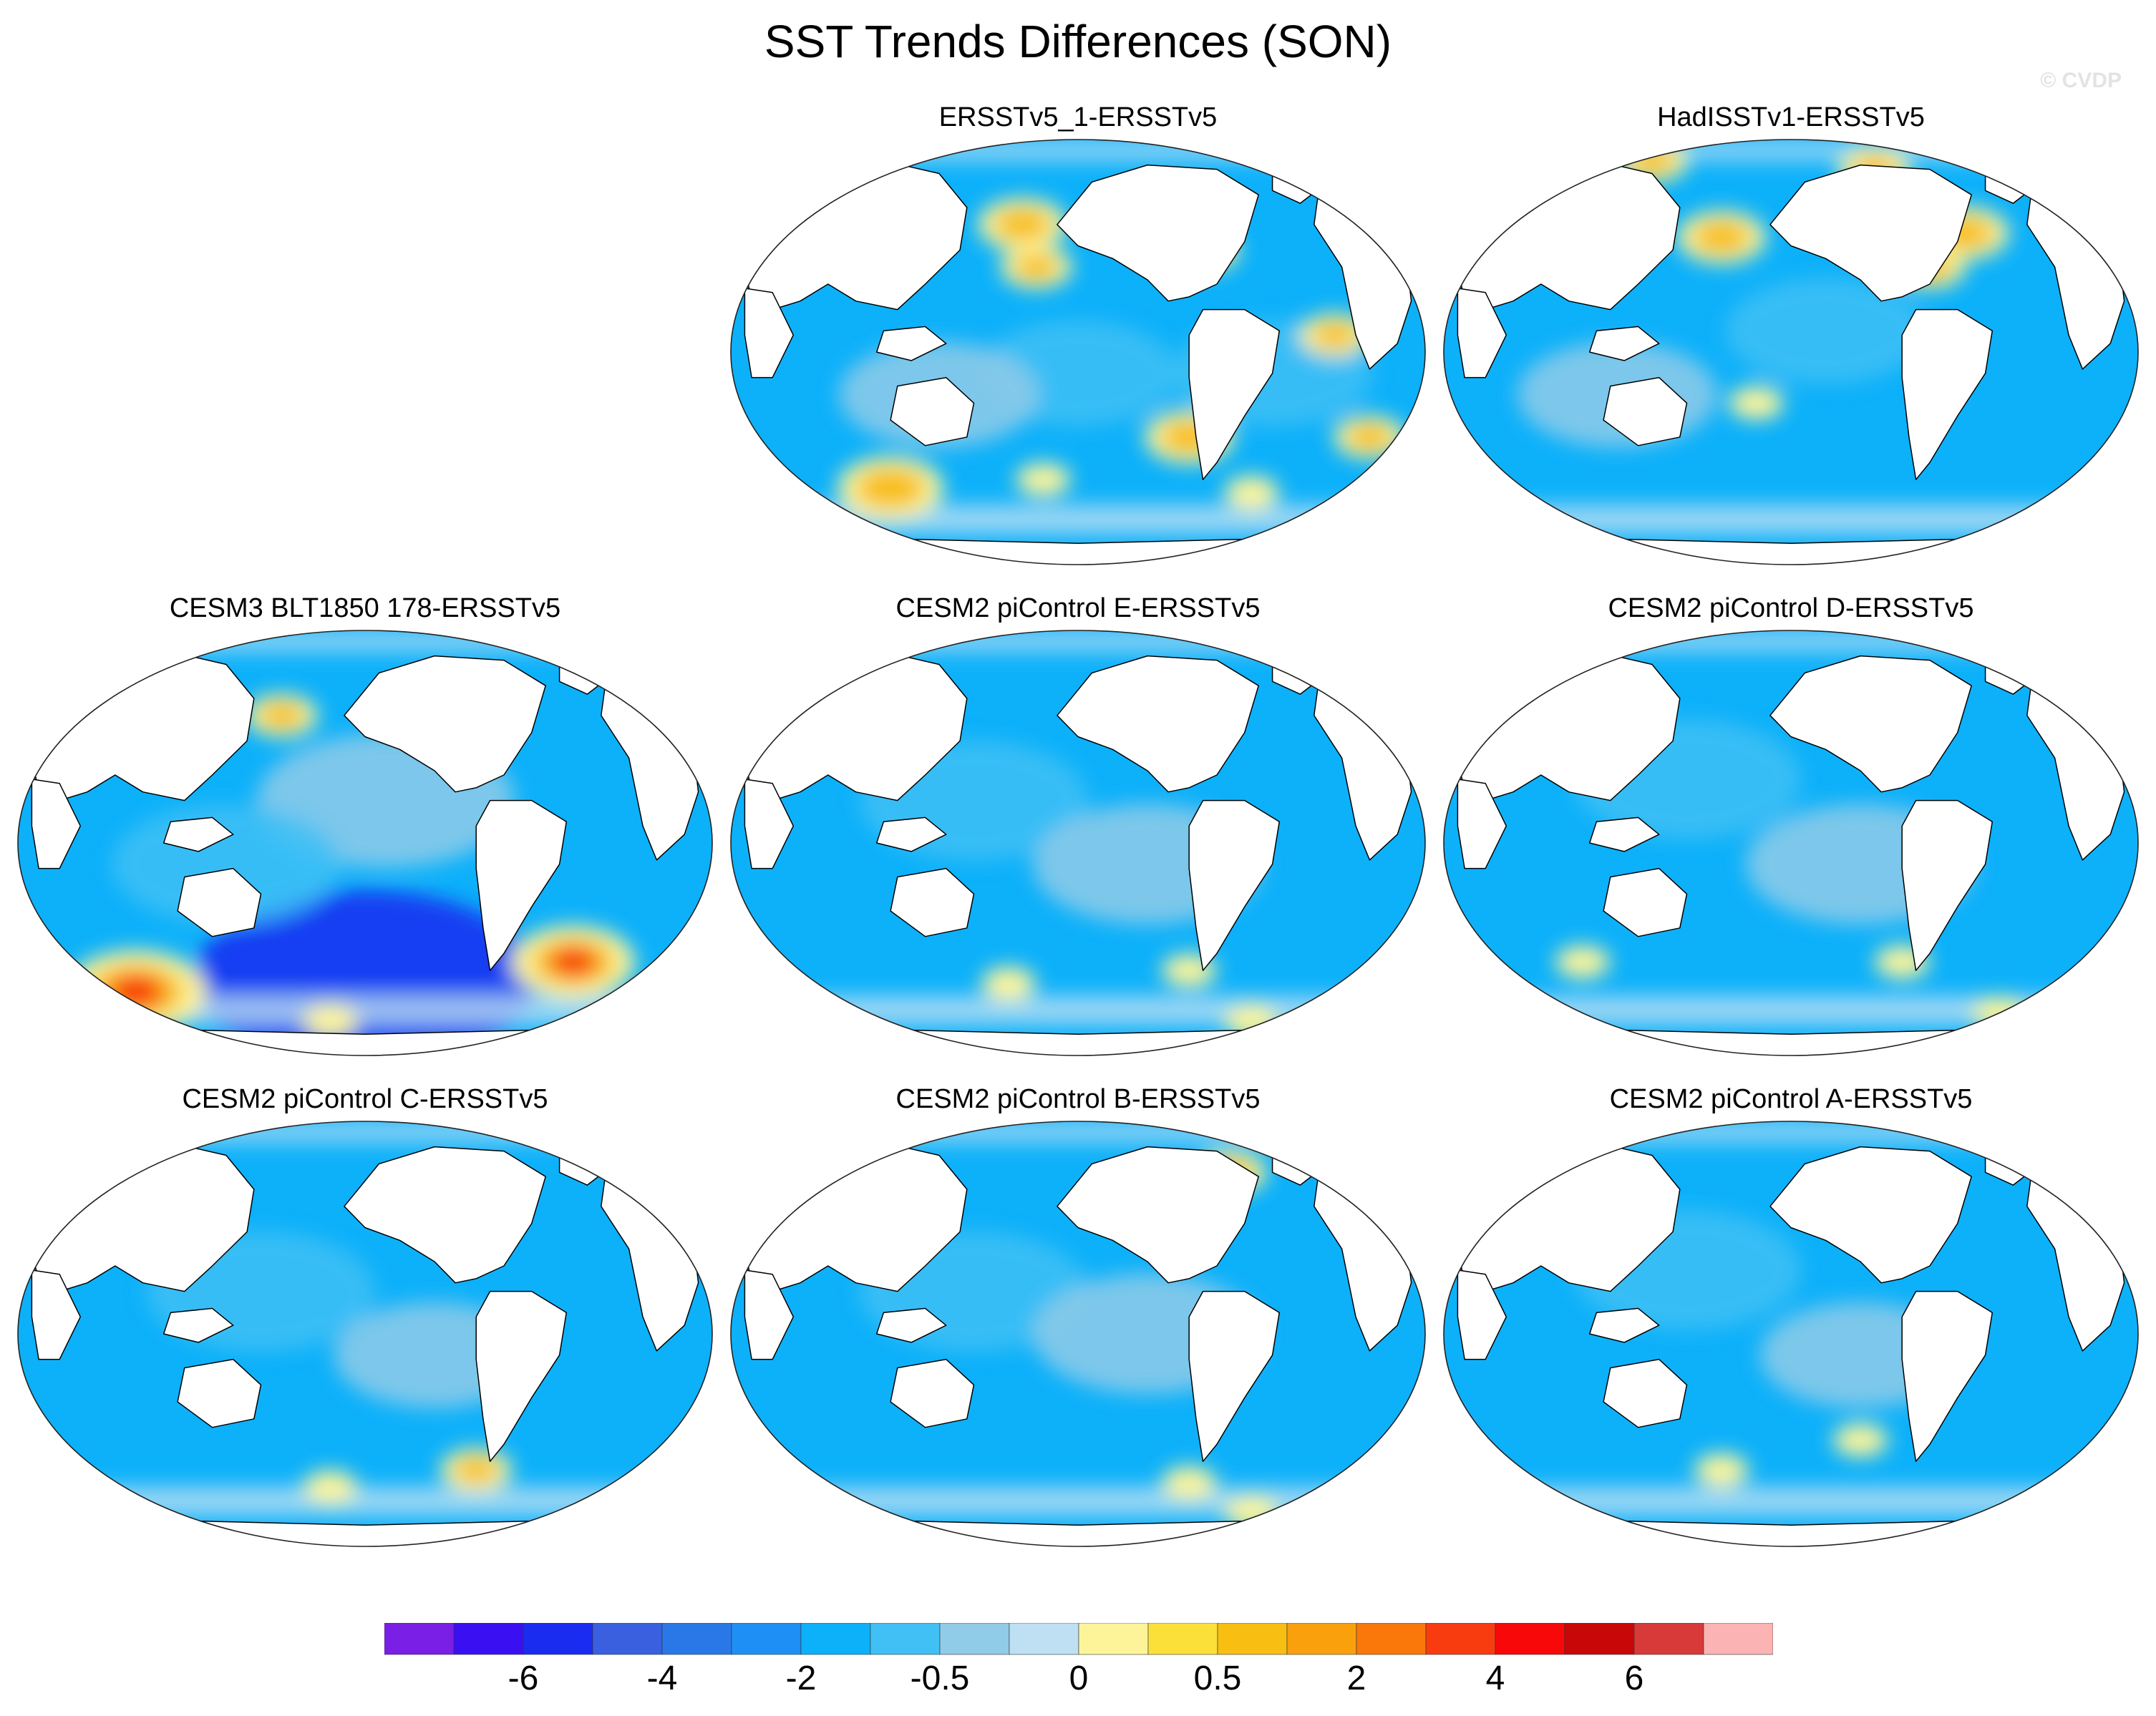  Describe the element at coordinates (2081, 80) in the screenshot. I see `cvdp-watermark: © CVDP` at that location.